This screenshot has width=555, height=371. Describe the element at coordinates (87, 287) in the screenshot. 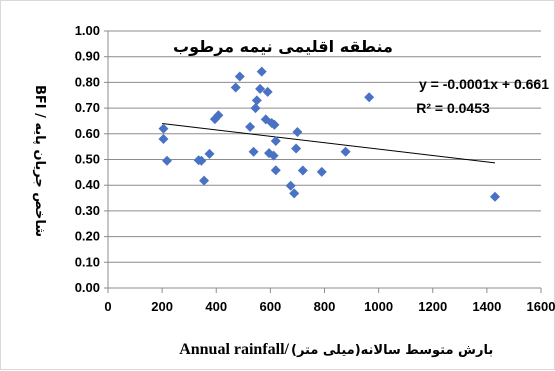

I see `y-tick-label: 0.00` at that location.